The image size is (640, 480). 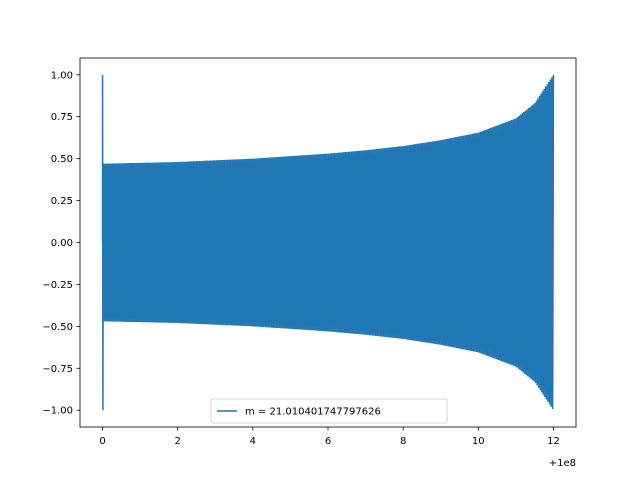 I want to click on x-axis: 0 2 4 6 8 10 12, so click(x=329, y=437).